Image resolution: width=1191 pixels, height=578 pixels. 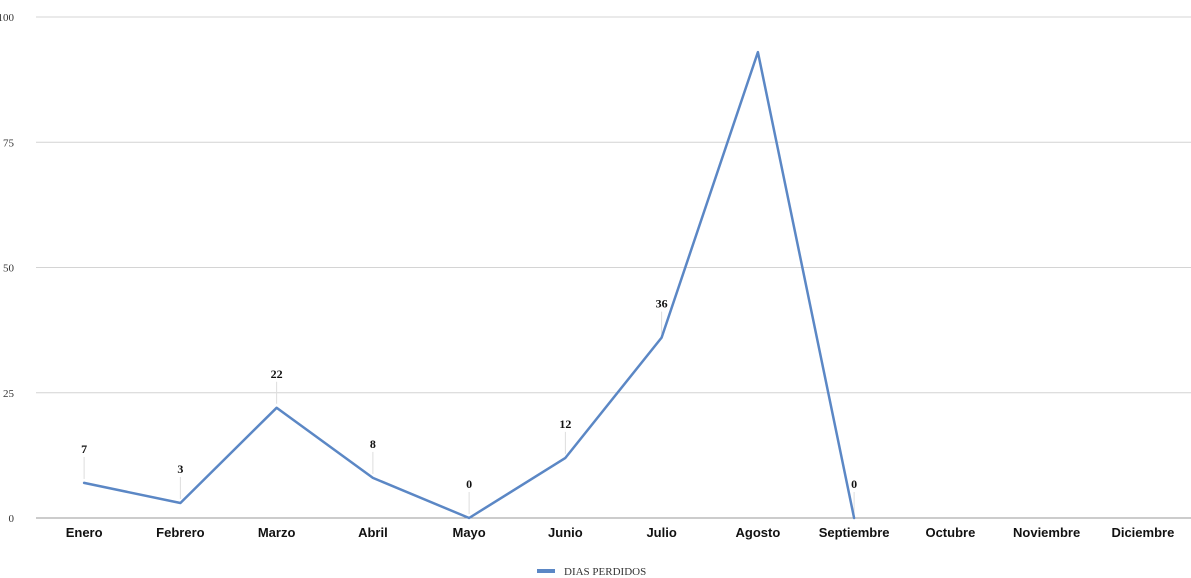 What do you see at coordinates (565, 532) in the screenshot?
I see `x-tick-label: Junio` at bounding box center [565, 532].